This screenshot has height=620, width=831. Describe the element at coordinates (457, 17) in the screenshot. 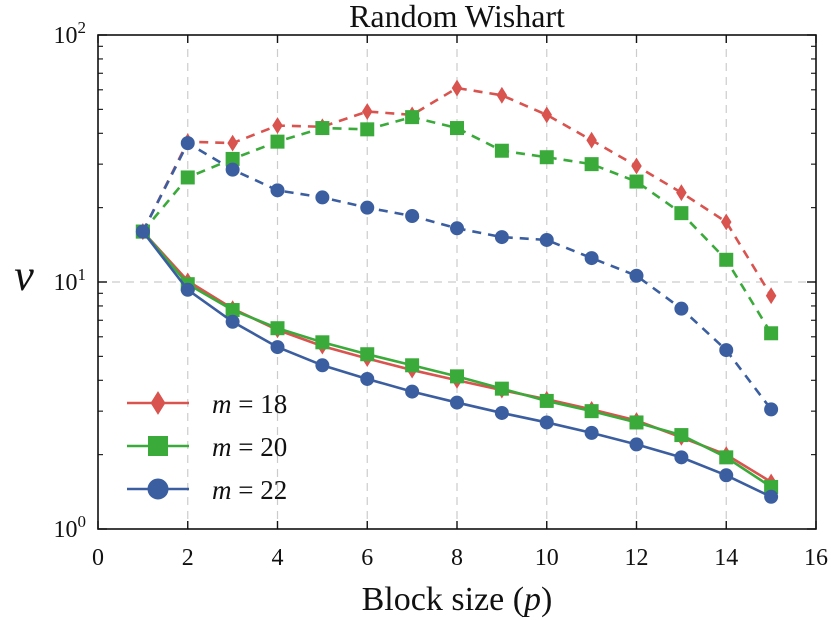

I see `chart-title: Random Wishart` at that location.